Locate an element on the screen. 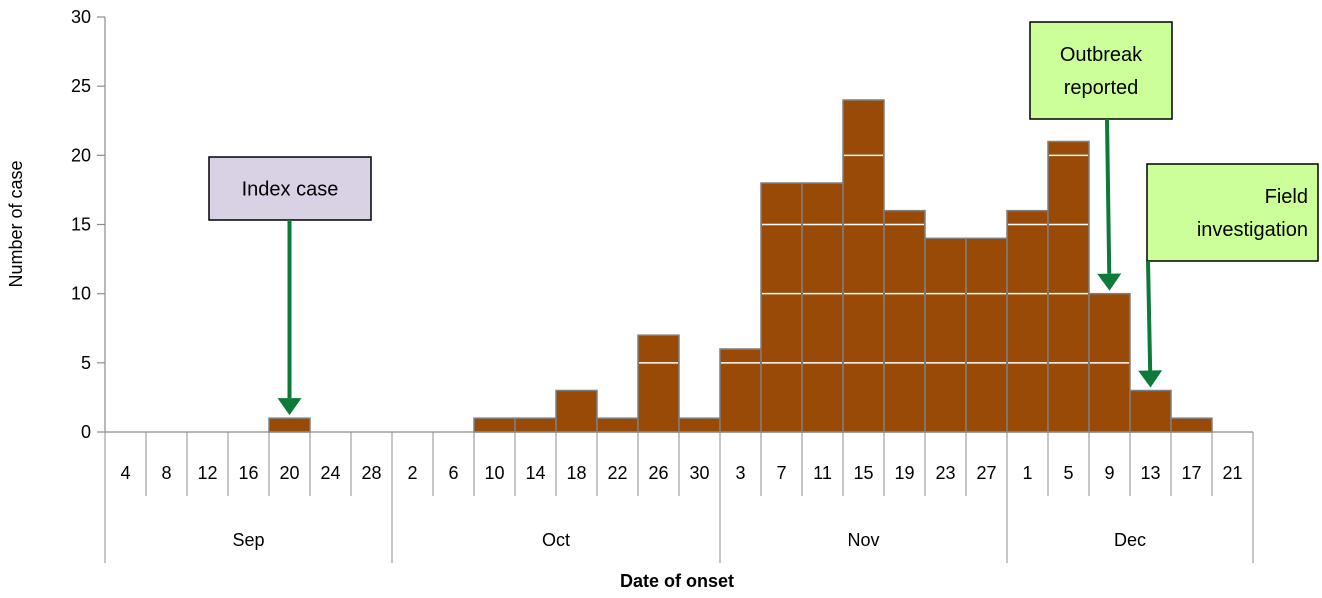 The width and height of the screenshot is (1322, 598). index-case-box is located at coordinates (290, 188).